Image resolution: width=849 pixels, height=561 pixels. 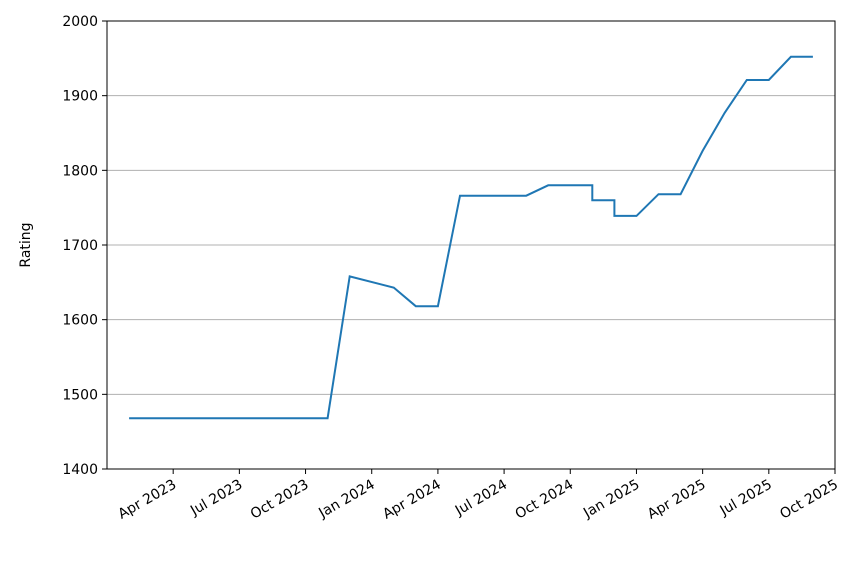 What do you see at coordinates (147, 500) in the screenshot?
I see `x-tick-label: Apr 2023` at bounding box center [147, 500].